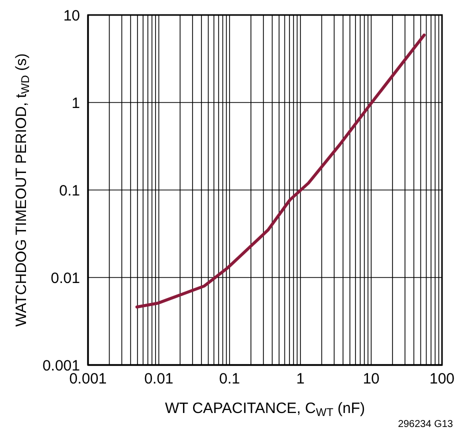 The image size is (461, 435). What do you see at coordinates (371, 379) in the screenshot?
I see `x-tick-label: 10` at bounding box center [371, 379].